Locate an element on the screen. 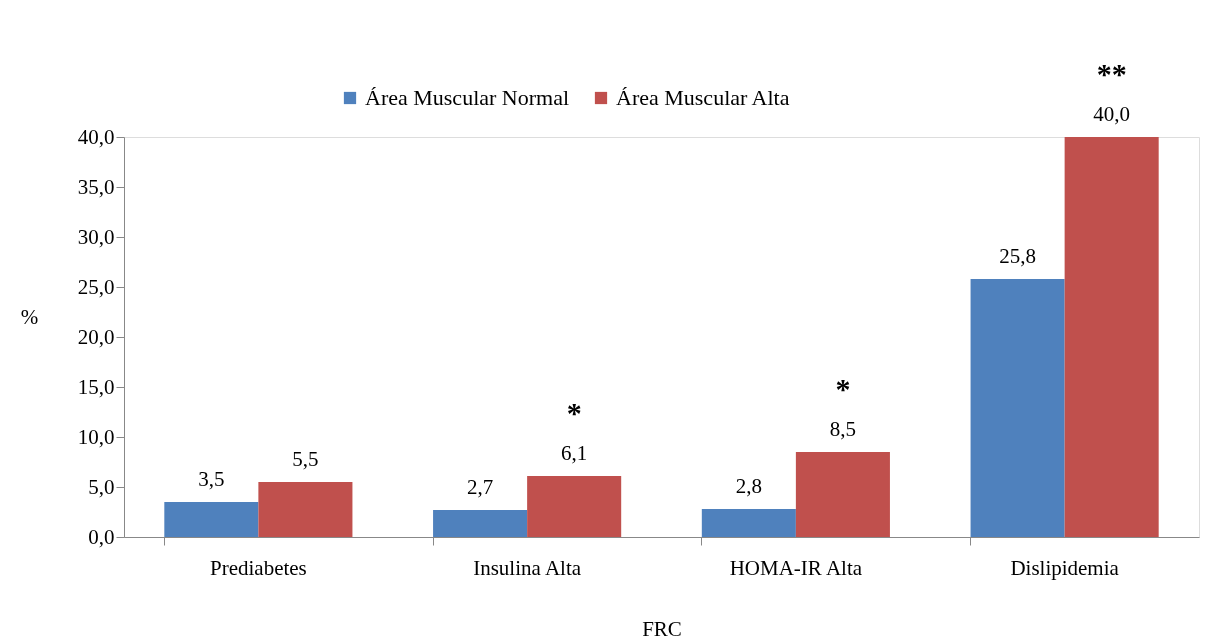 Image resolution: width=1214 pixels, height=637 pixels. y-tick-label: 10,0 is located at coordinates (96, 436).